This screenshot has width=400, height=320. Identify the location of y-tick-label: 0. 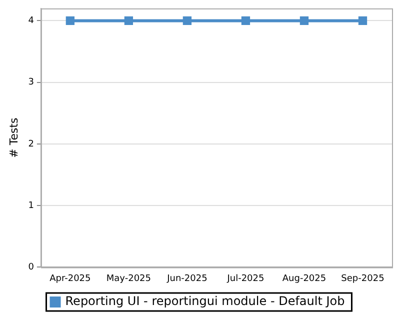
(31, 267).